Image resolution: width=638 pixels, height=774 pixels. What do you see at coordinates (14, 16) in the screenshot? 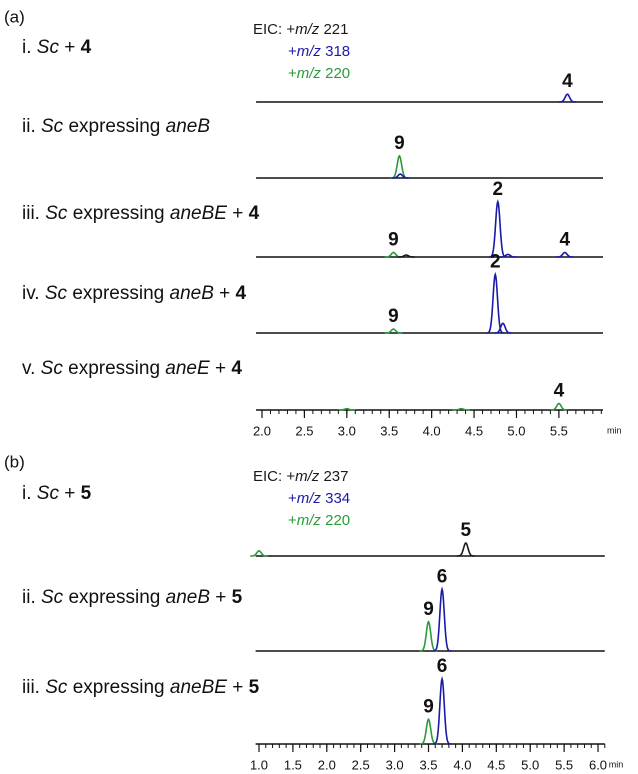
I see `panel-label: (a)` at bounding box center [14, 16].